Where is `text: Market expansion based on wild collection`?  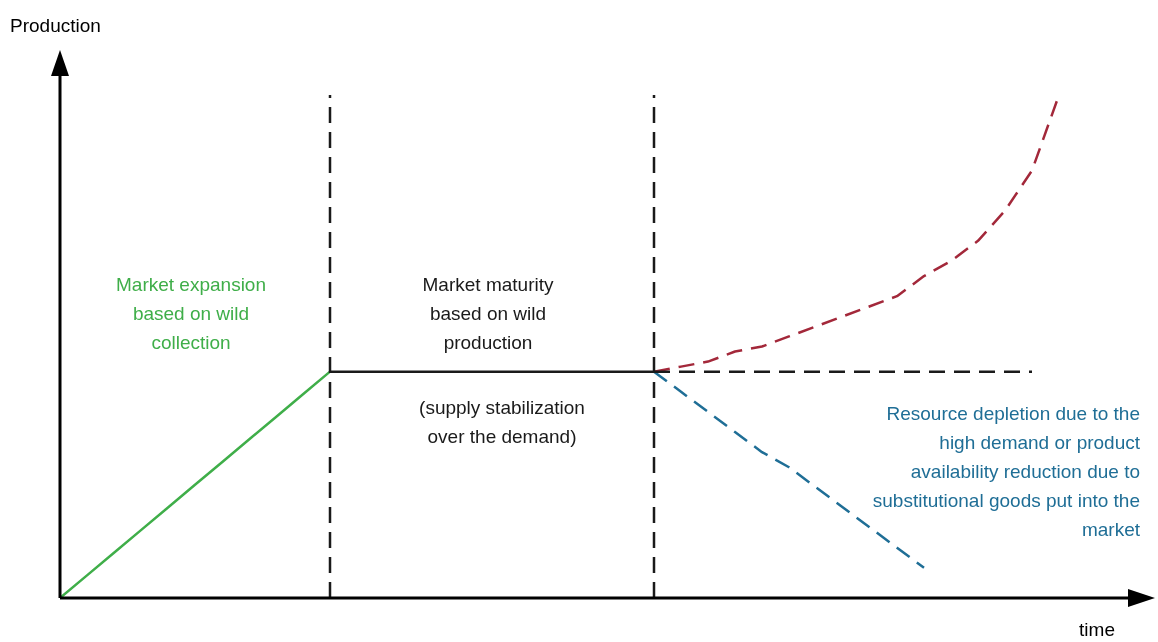
text: Market expansion based on wild collection is located at coordinates (191, 313).